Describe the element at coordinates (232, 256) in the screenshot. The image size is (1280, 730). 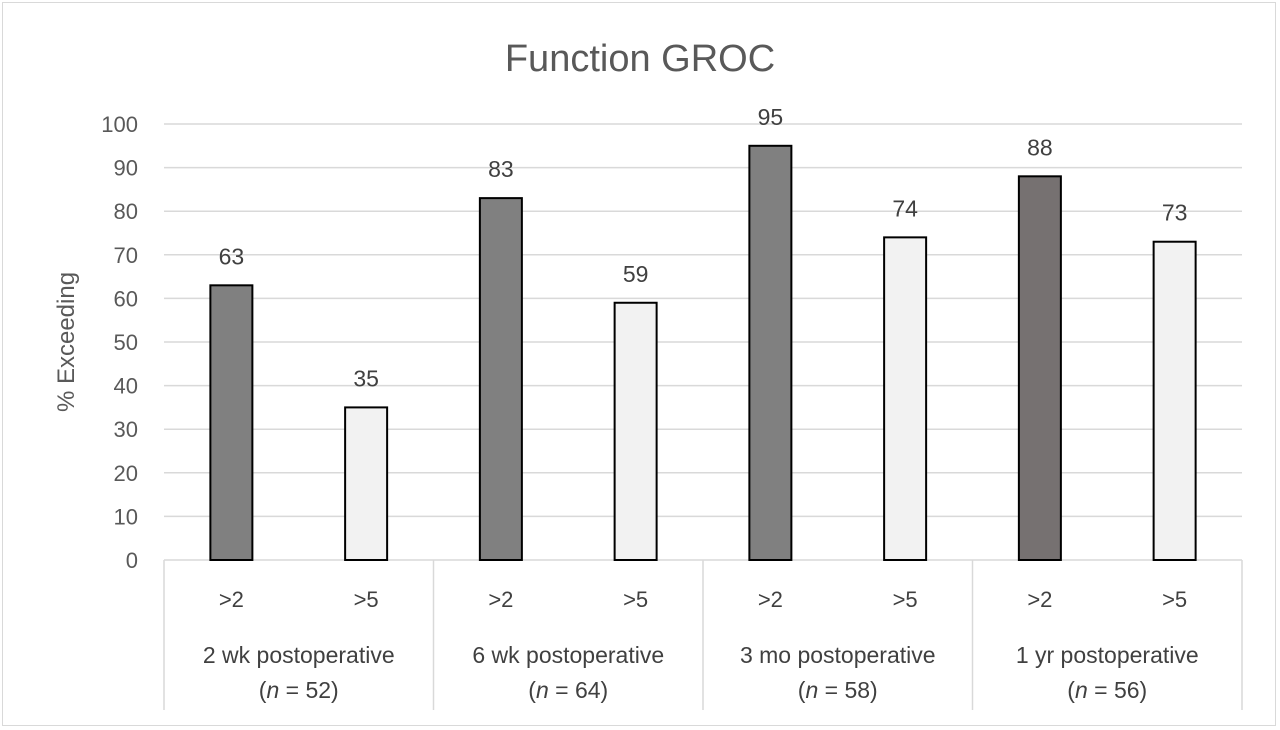
I see `data-label: 63` at that location.